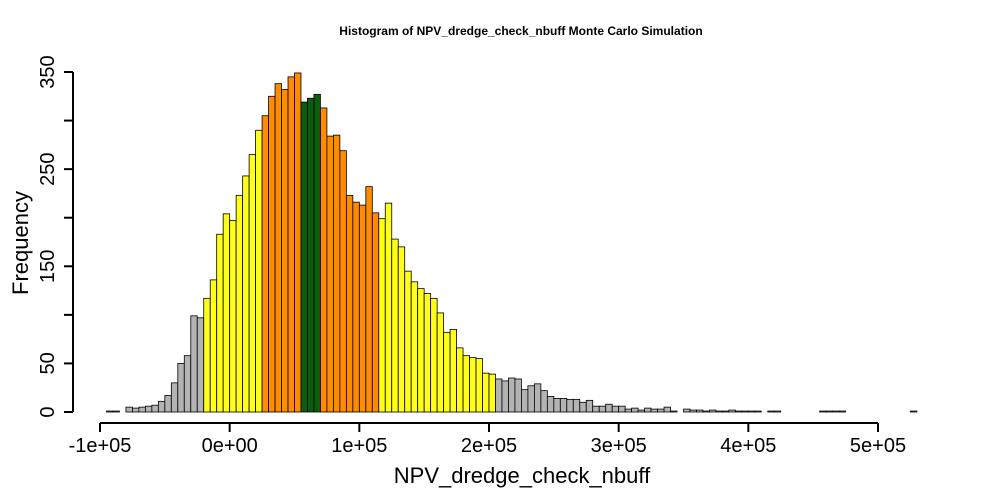 The image size is (1000, 500). I want to click on x-axis-label: NPV_dredge_check_nbuff, so click(522, 475).